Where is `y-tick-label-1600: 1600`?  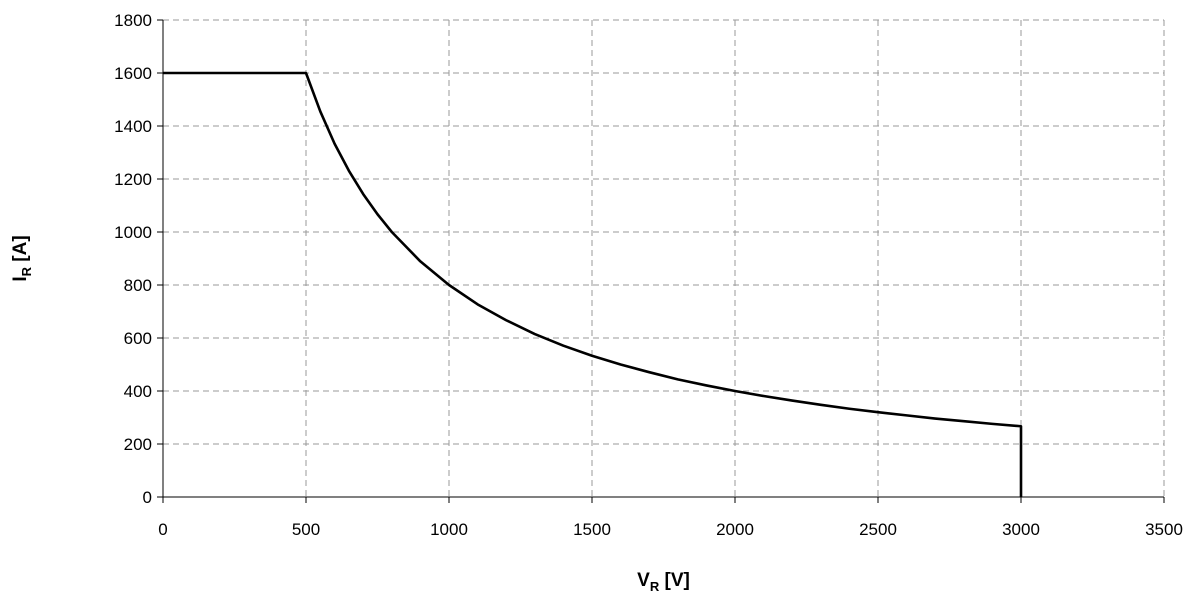 y-tick-label-1600: 1600 is located at coordinates (133, 73).